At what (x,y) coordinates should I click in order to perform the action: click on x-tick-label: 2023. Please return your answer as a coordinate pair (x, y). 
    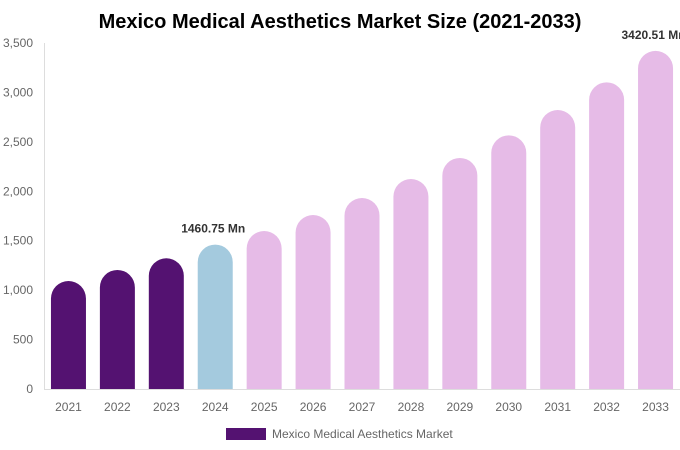
    Looking at the image, I should click on (166, 407).